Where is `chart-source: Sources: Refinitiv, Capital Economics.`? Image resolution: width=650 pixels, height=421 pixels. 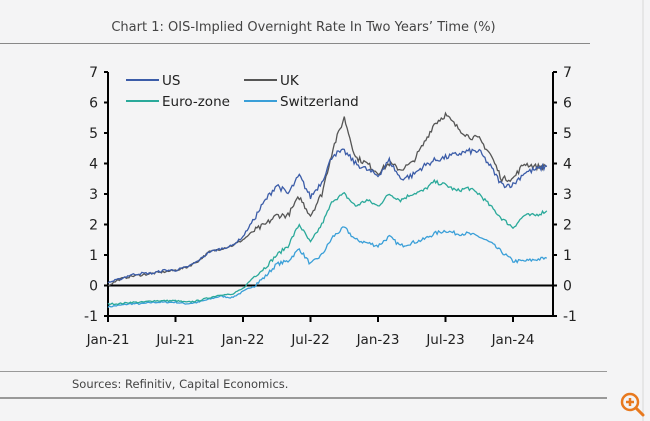 chart-source: Sources: Refinitiv, Capital Economics. is located at coordinates (180, 384).